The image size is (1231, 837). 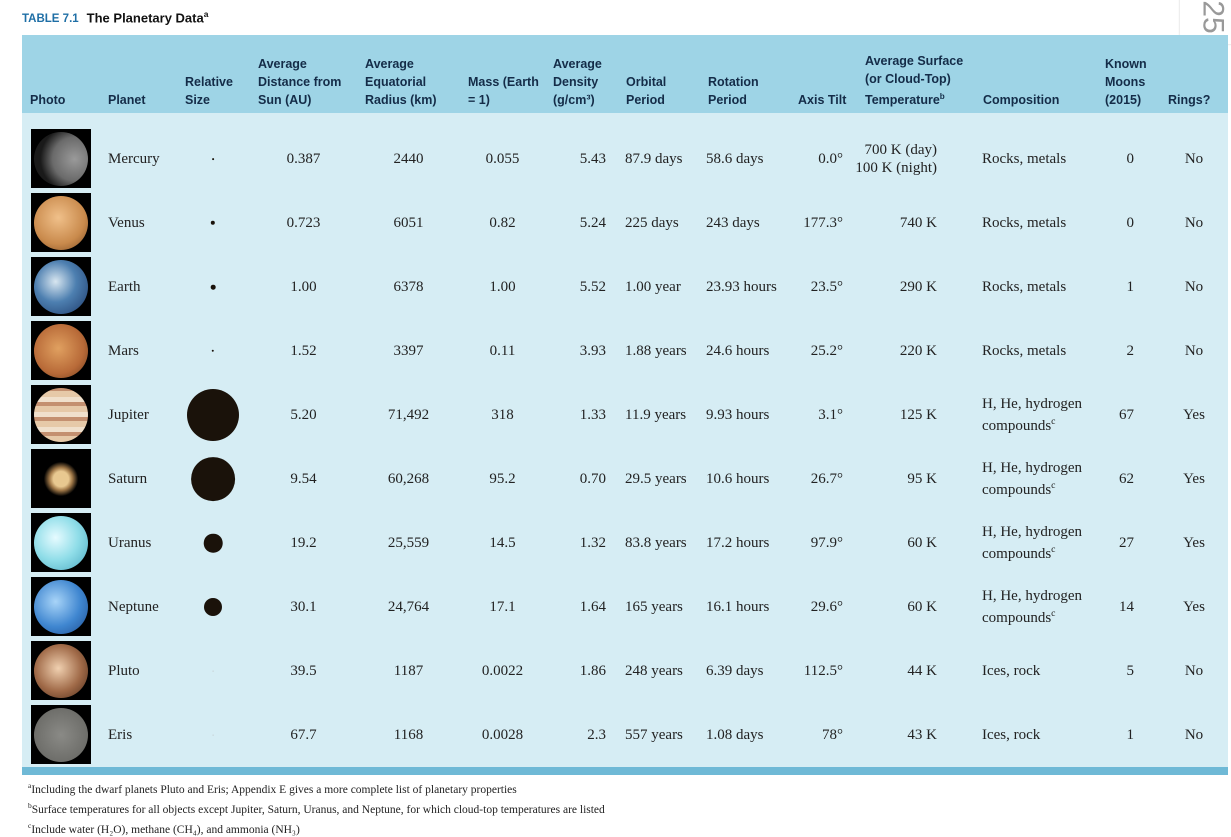 What do you see at coordinates (1126, 415) in the screenshot?
I see `cell: 67` at bounding box center [1126, 415].